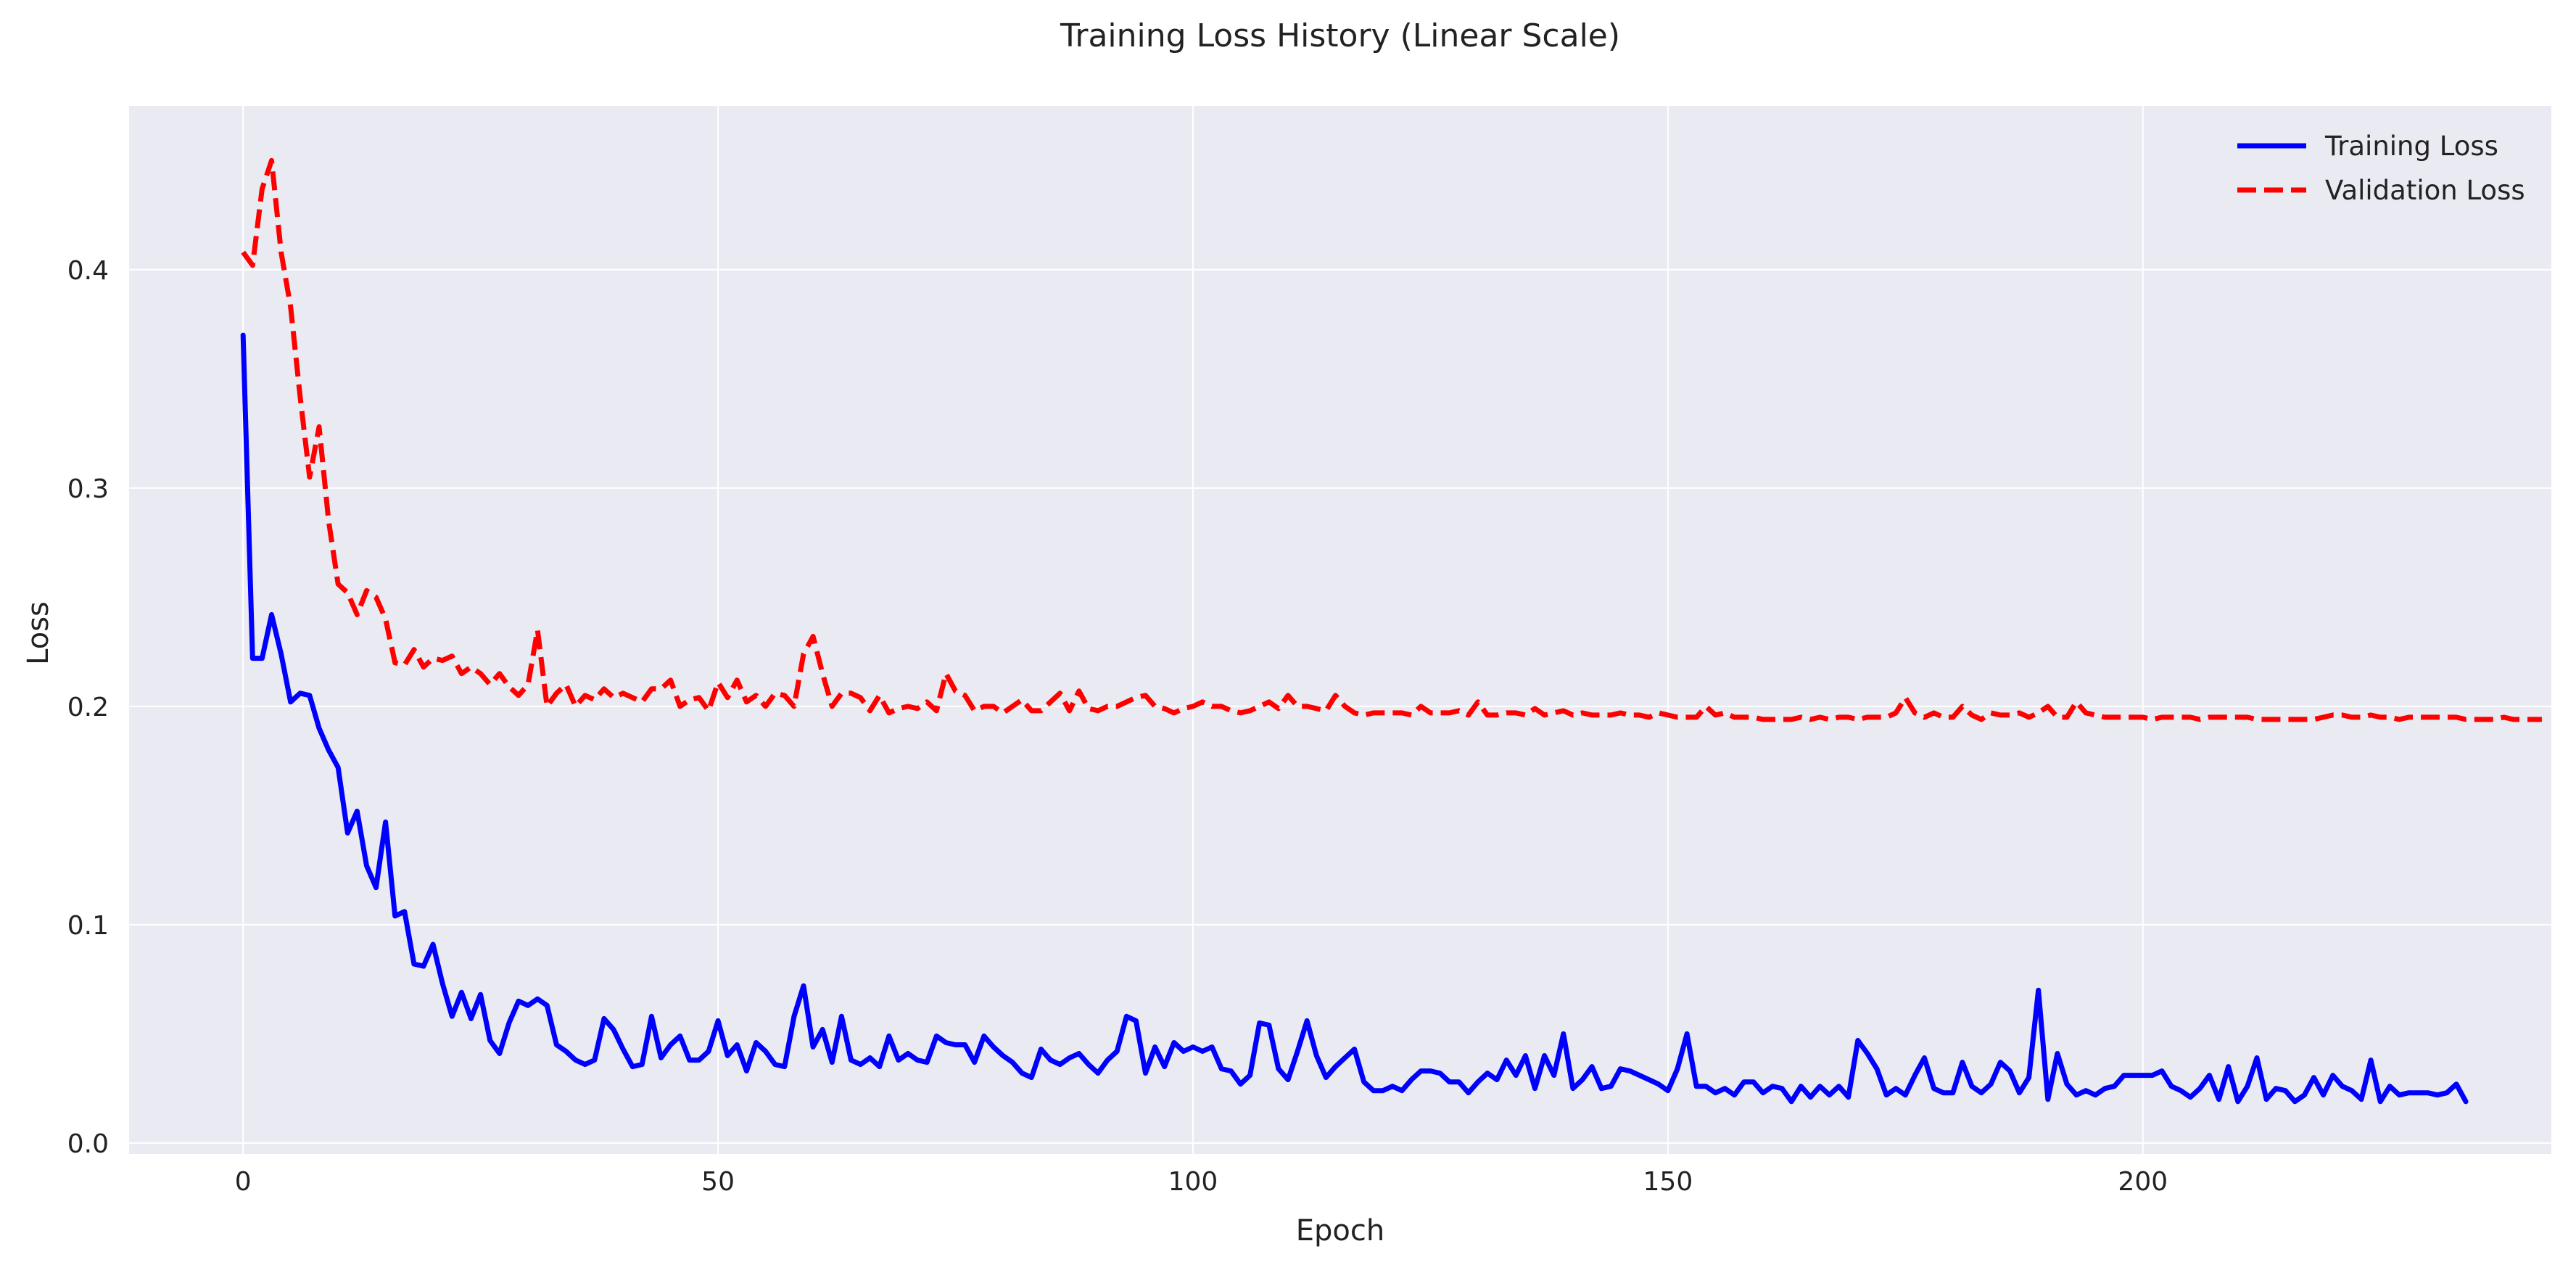 The image size is (2576, 1270). Describe the element at coordinates (2411, 146) in the screenshot. I see `legend-label-training-loss: Training Loss` at that location.